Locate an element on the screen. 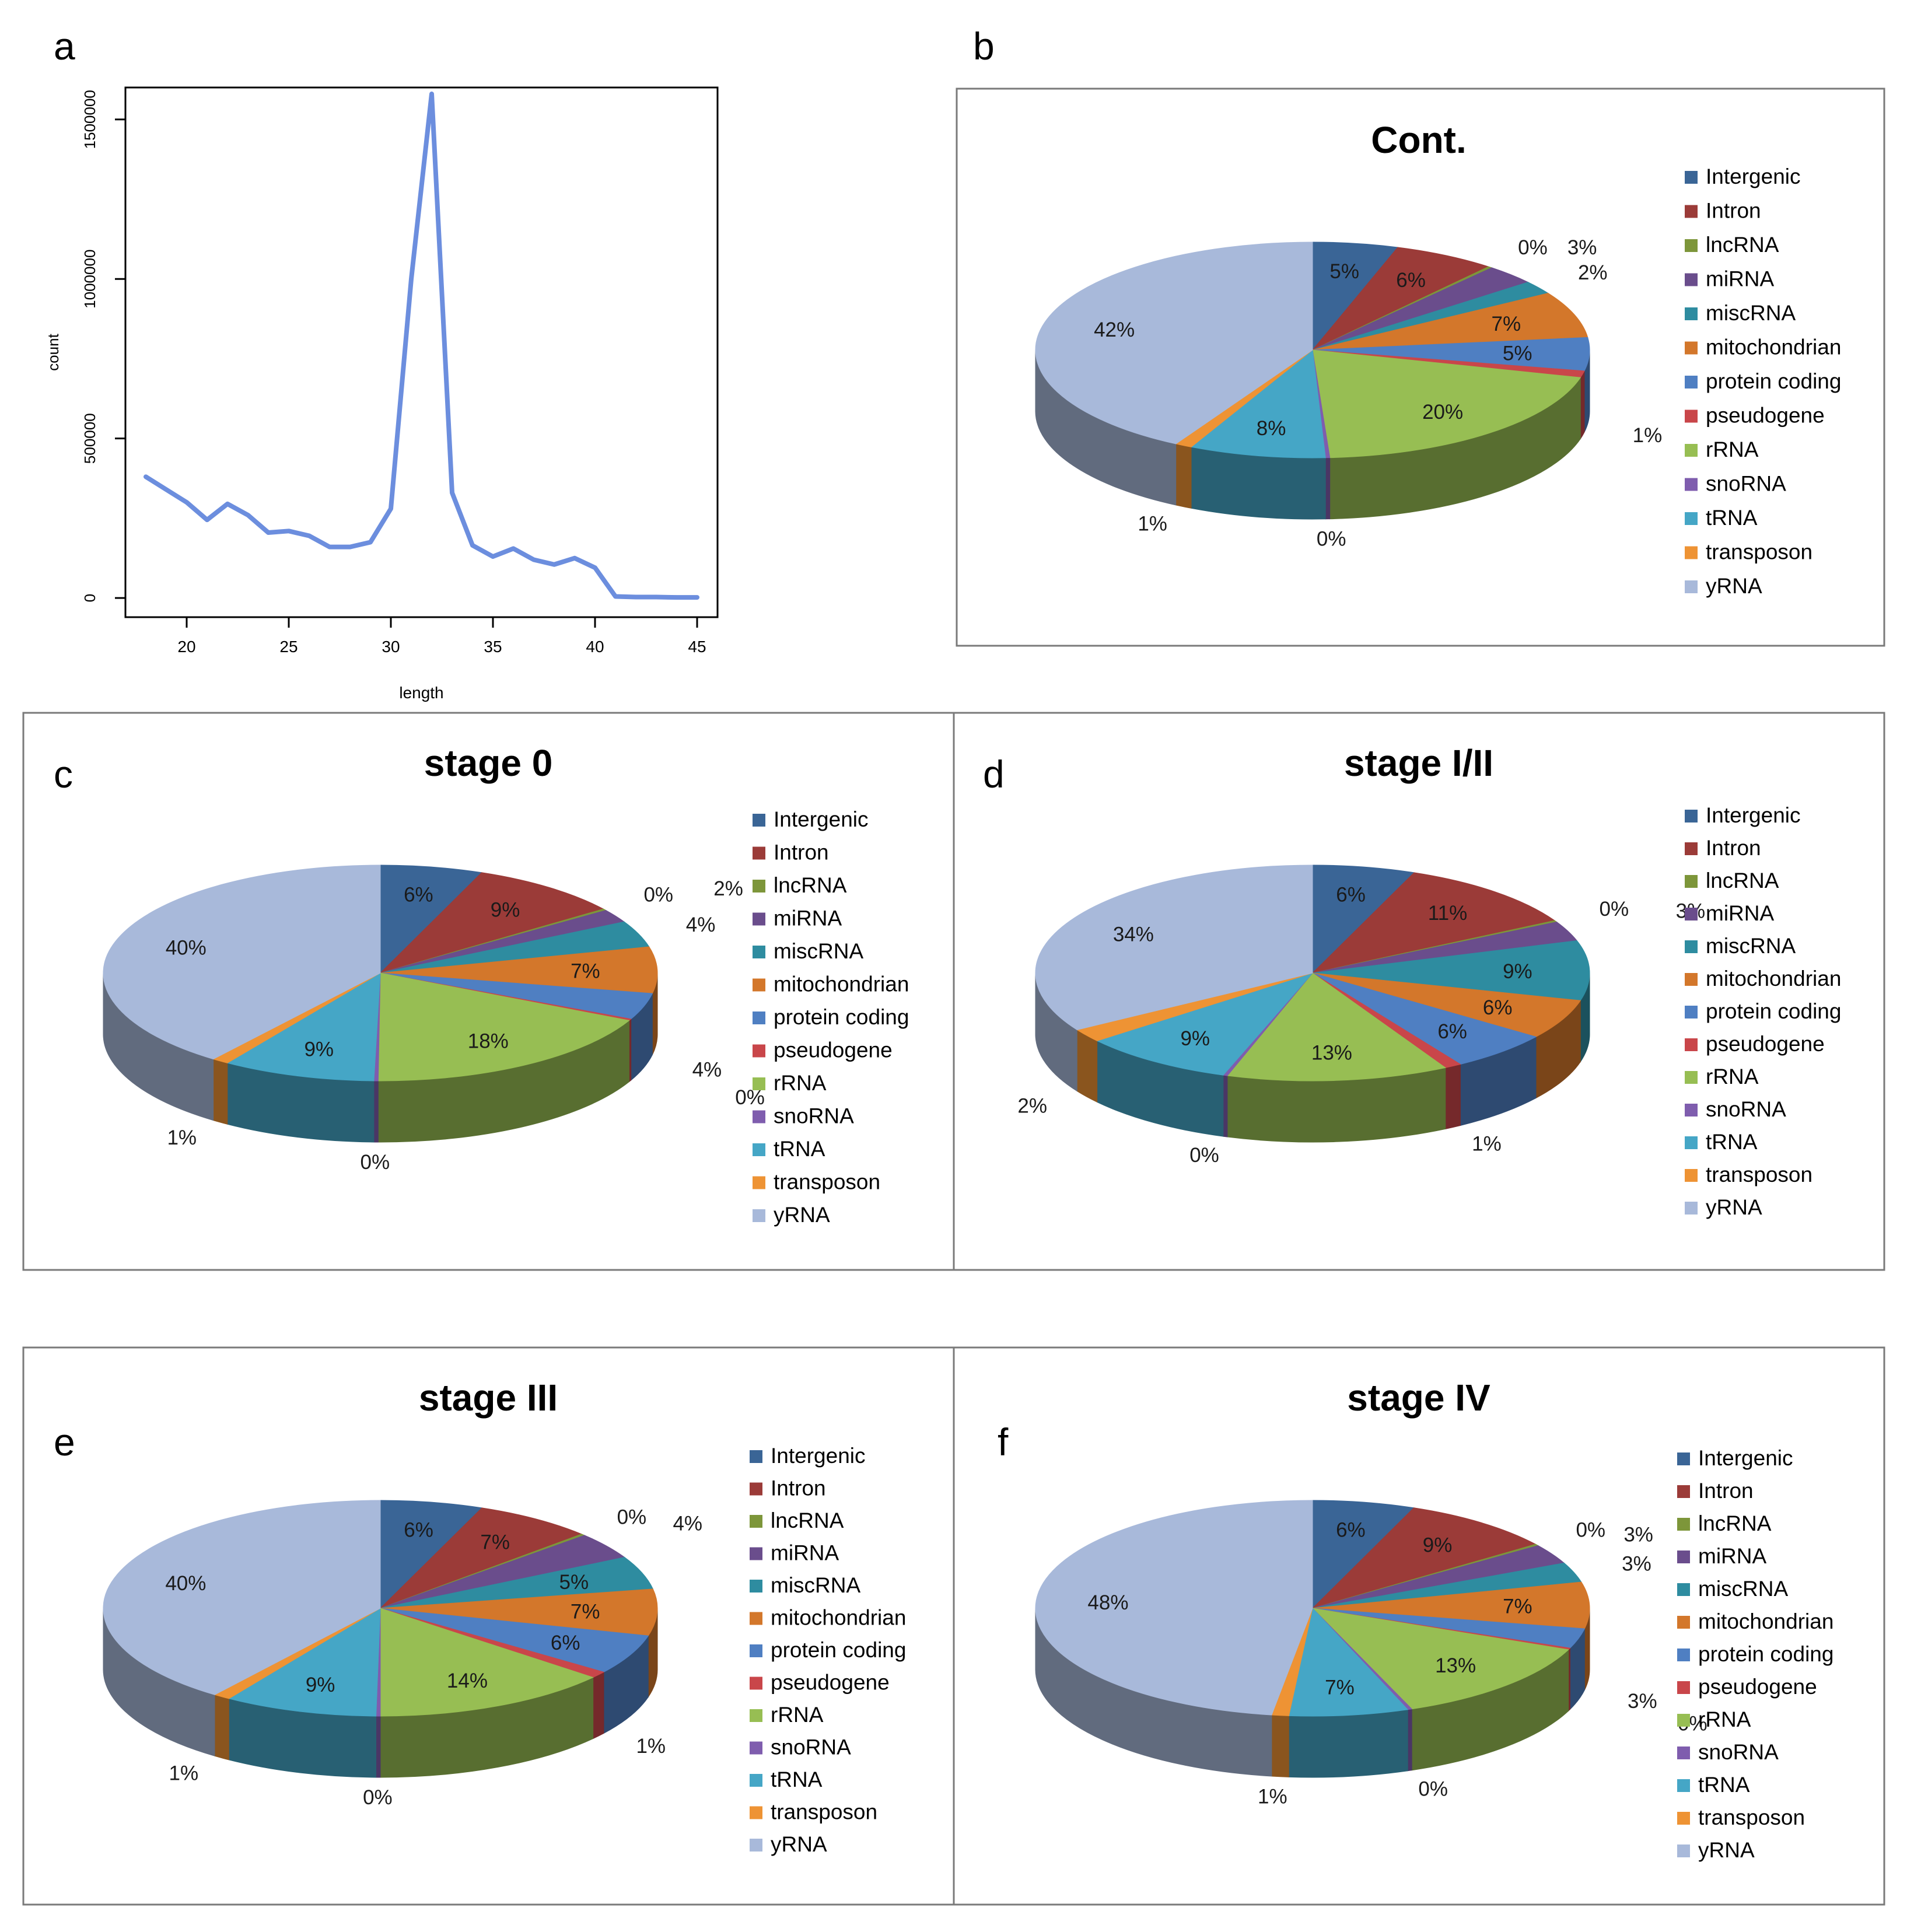 This screenshot has width=1907, height=1932. pie-label-snorna: 0% is located at coordinates (1204, 1155).